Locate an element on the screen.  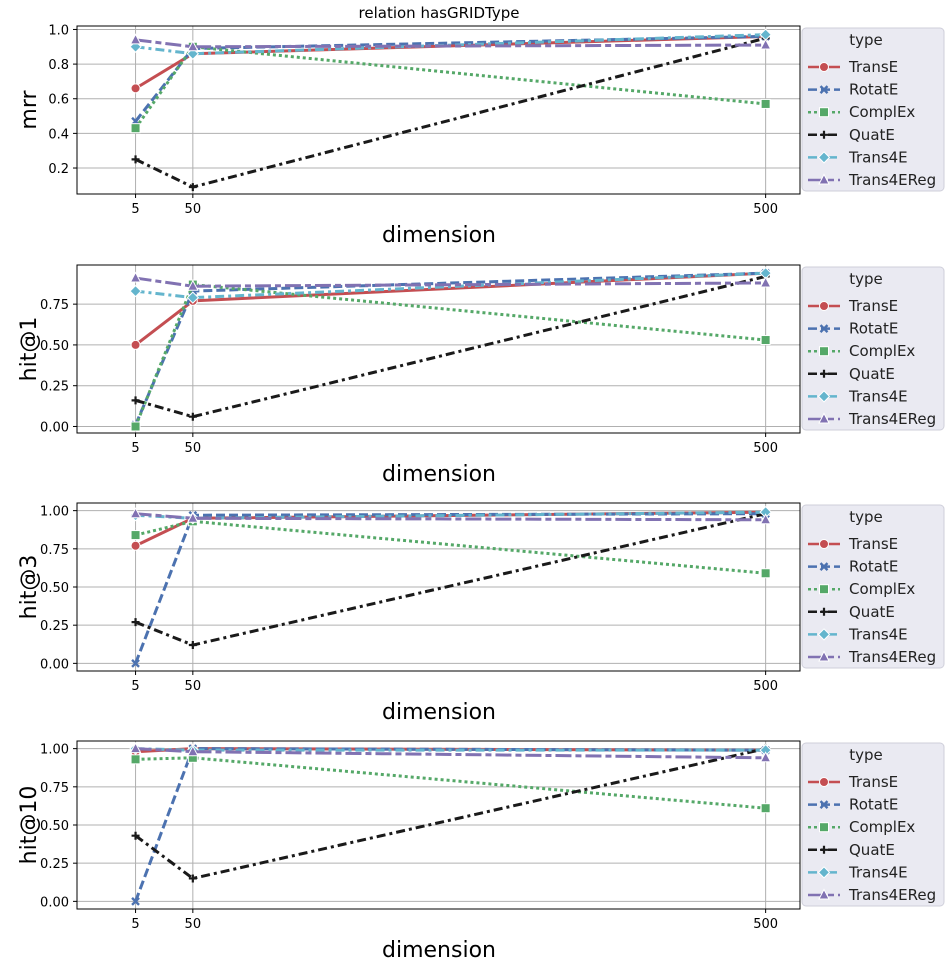
legend-entry-trans4e: Trans4E is located at coordinates (878, 396).